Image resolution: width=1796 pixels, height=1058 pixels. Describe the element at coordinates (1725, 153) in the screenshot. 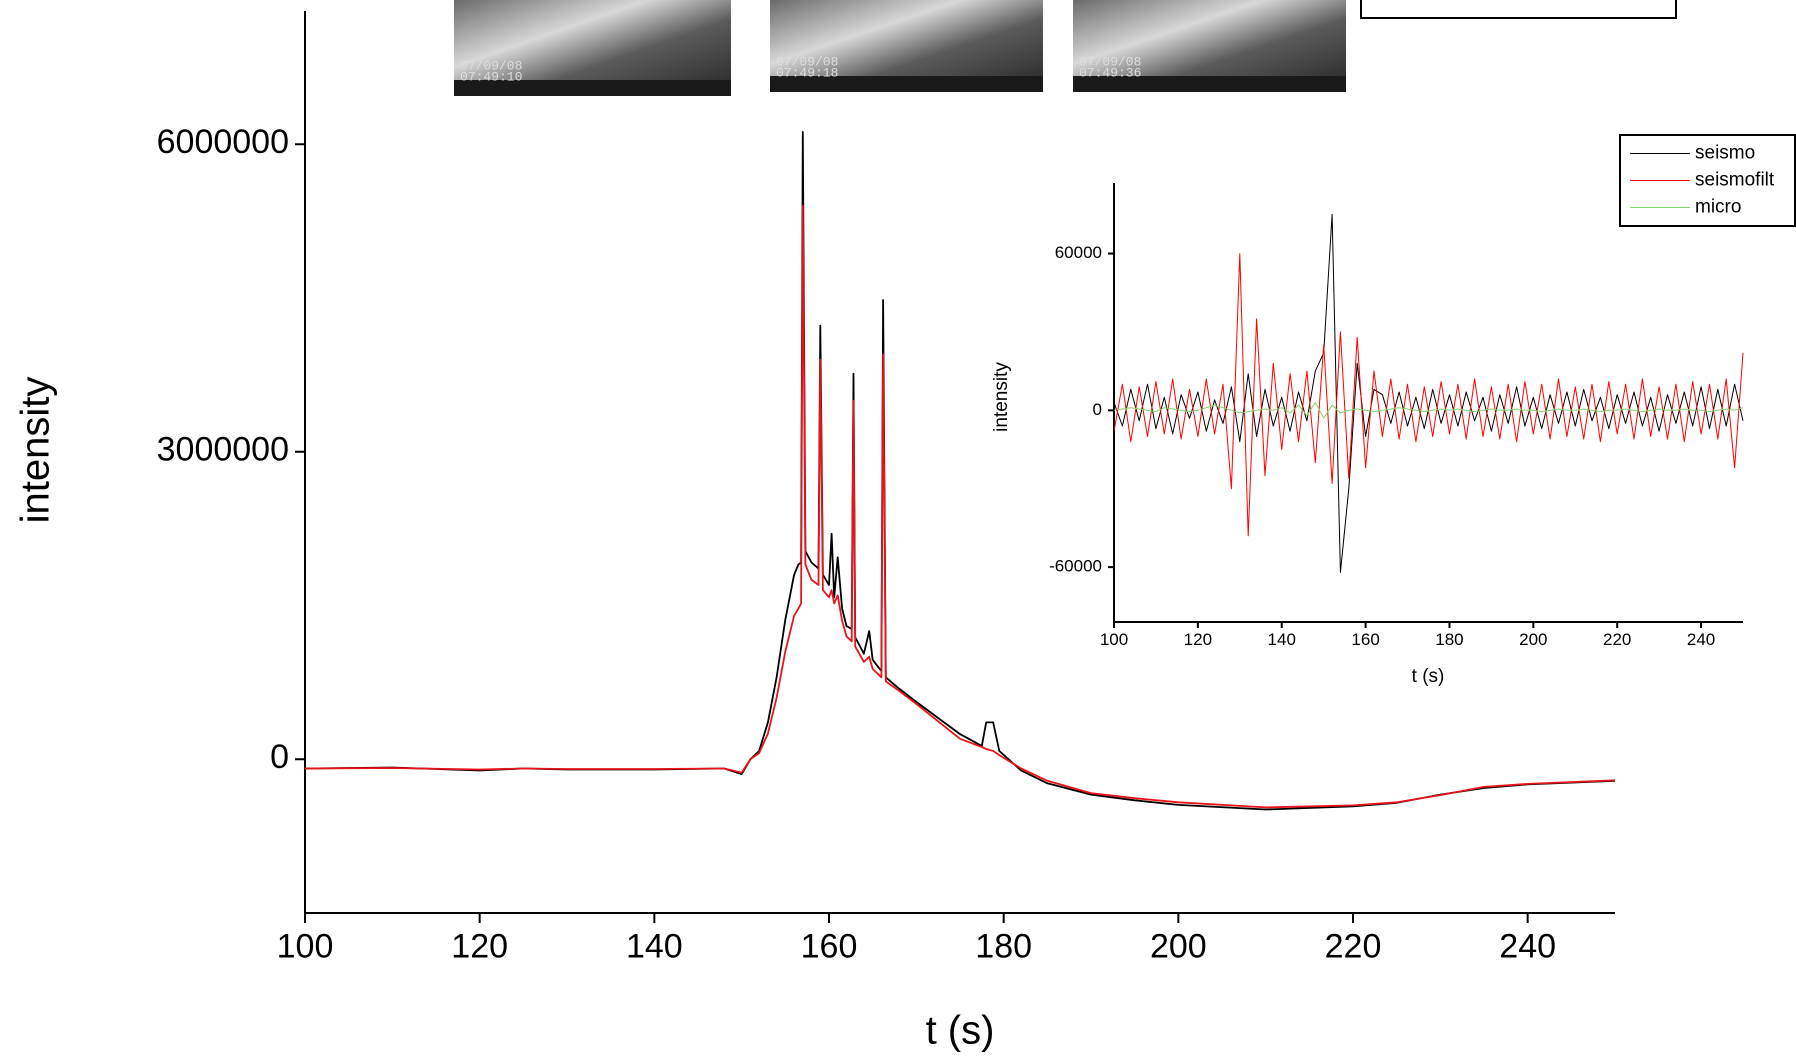

I see `legend-label: seismo` at that location.